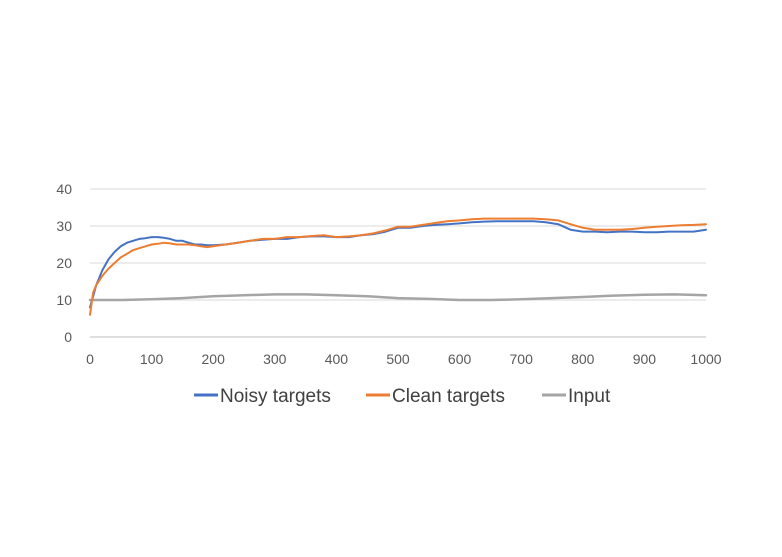  Describe the element at coordinates (275, 359) in the screenshot. I see `x-tick-label: 300` at that location.